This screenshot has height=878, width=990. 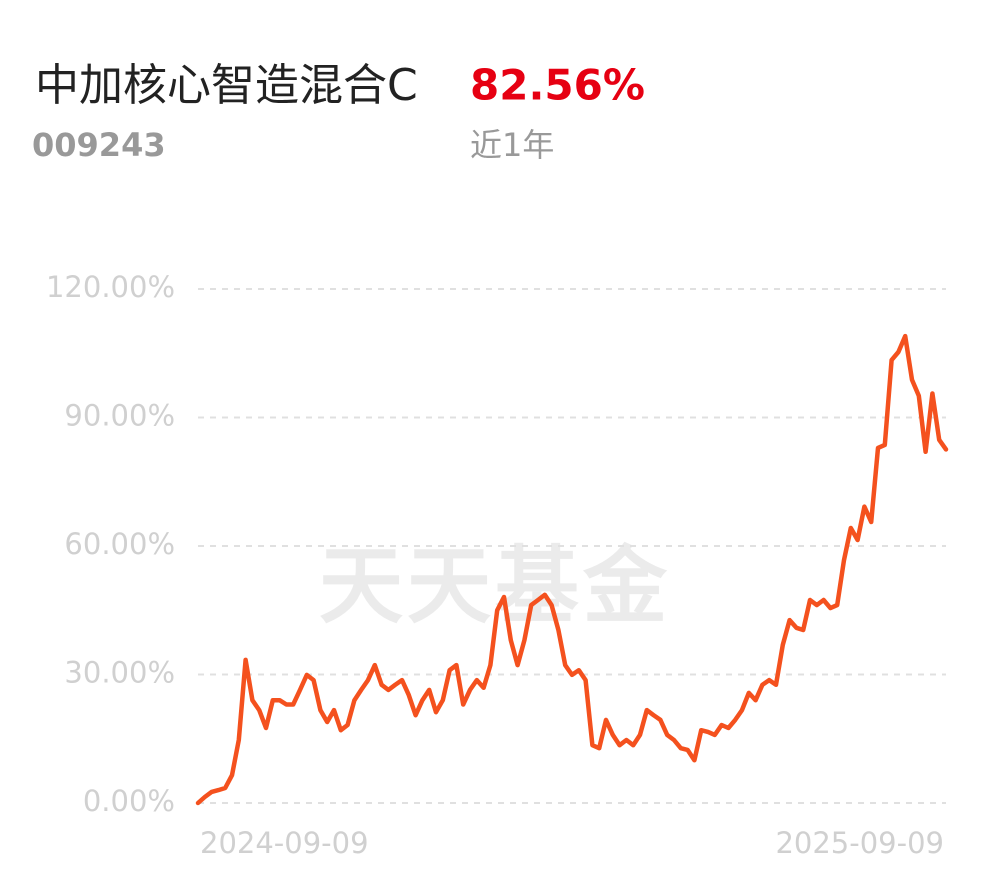 I want to click on y-tick-label: 120.00%, so click(x=110, y=287).